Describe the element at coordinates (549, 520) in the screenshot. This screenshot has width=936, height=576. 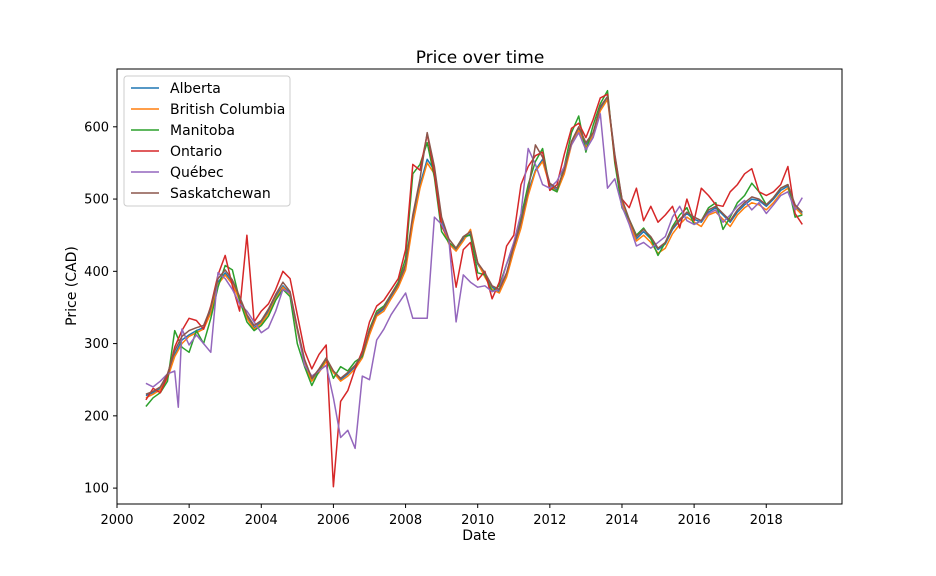
I see `x-tick-label-6: 2012` at that location.